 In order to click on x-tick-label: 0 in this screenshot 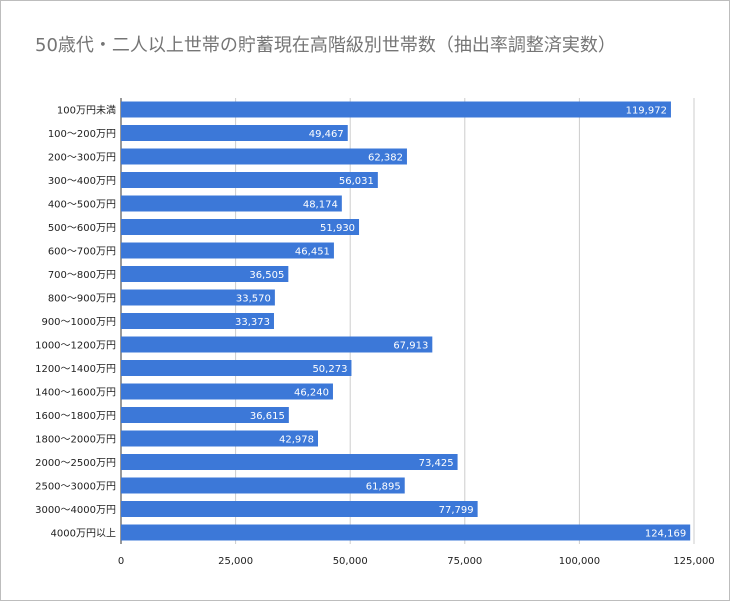, I will do `click(121, 561)`.